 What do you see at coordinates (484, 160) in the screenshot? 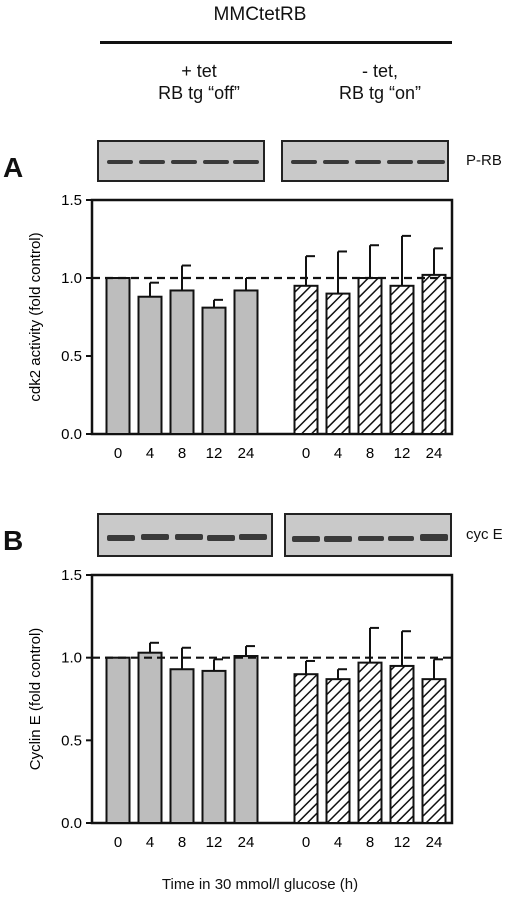
I see `blot-label-prb: P-RB` at bounding box center [484, 160].